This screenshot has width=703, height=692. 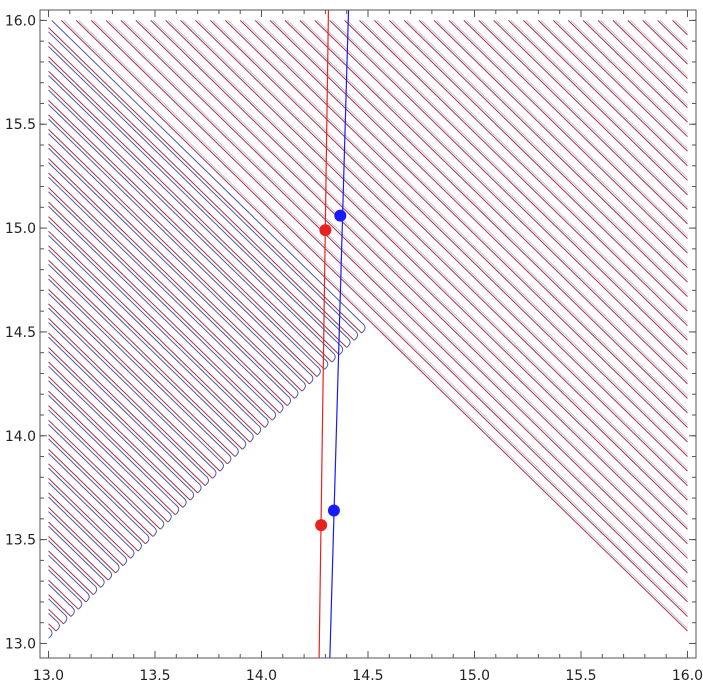 What do you see at coordinates (20, 437) in the screenshot?
I see `y-tick-label: 14.0` at bounding box center [20, 437].